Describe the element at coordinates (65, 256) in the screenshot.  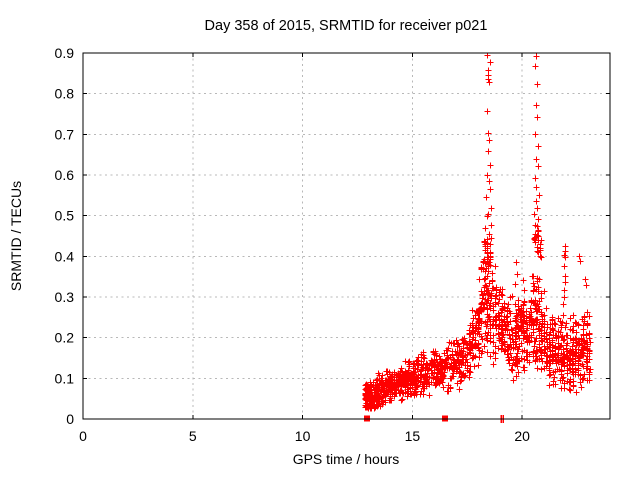
I see `y-tick-label: 0.4` at that location.